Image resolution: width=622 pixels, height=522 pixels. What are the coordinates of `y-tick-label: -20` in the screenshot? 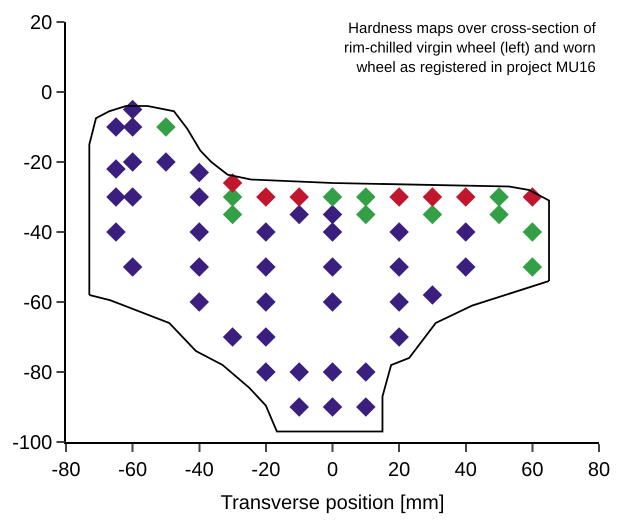 It's located at (37, 163).